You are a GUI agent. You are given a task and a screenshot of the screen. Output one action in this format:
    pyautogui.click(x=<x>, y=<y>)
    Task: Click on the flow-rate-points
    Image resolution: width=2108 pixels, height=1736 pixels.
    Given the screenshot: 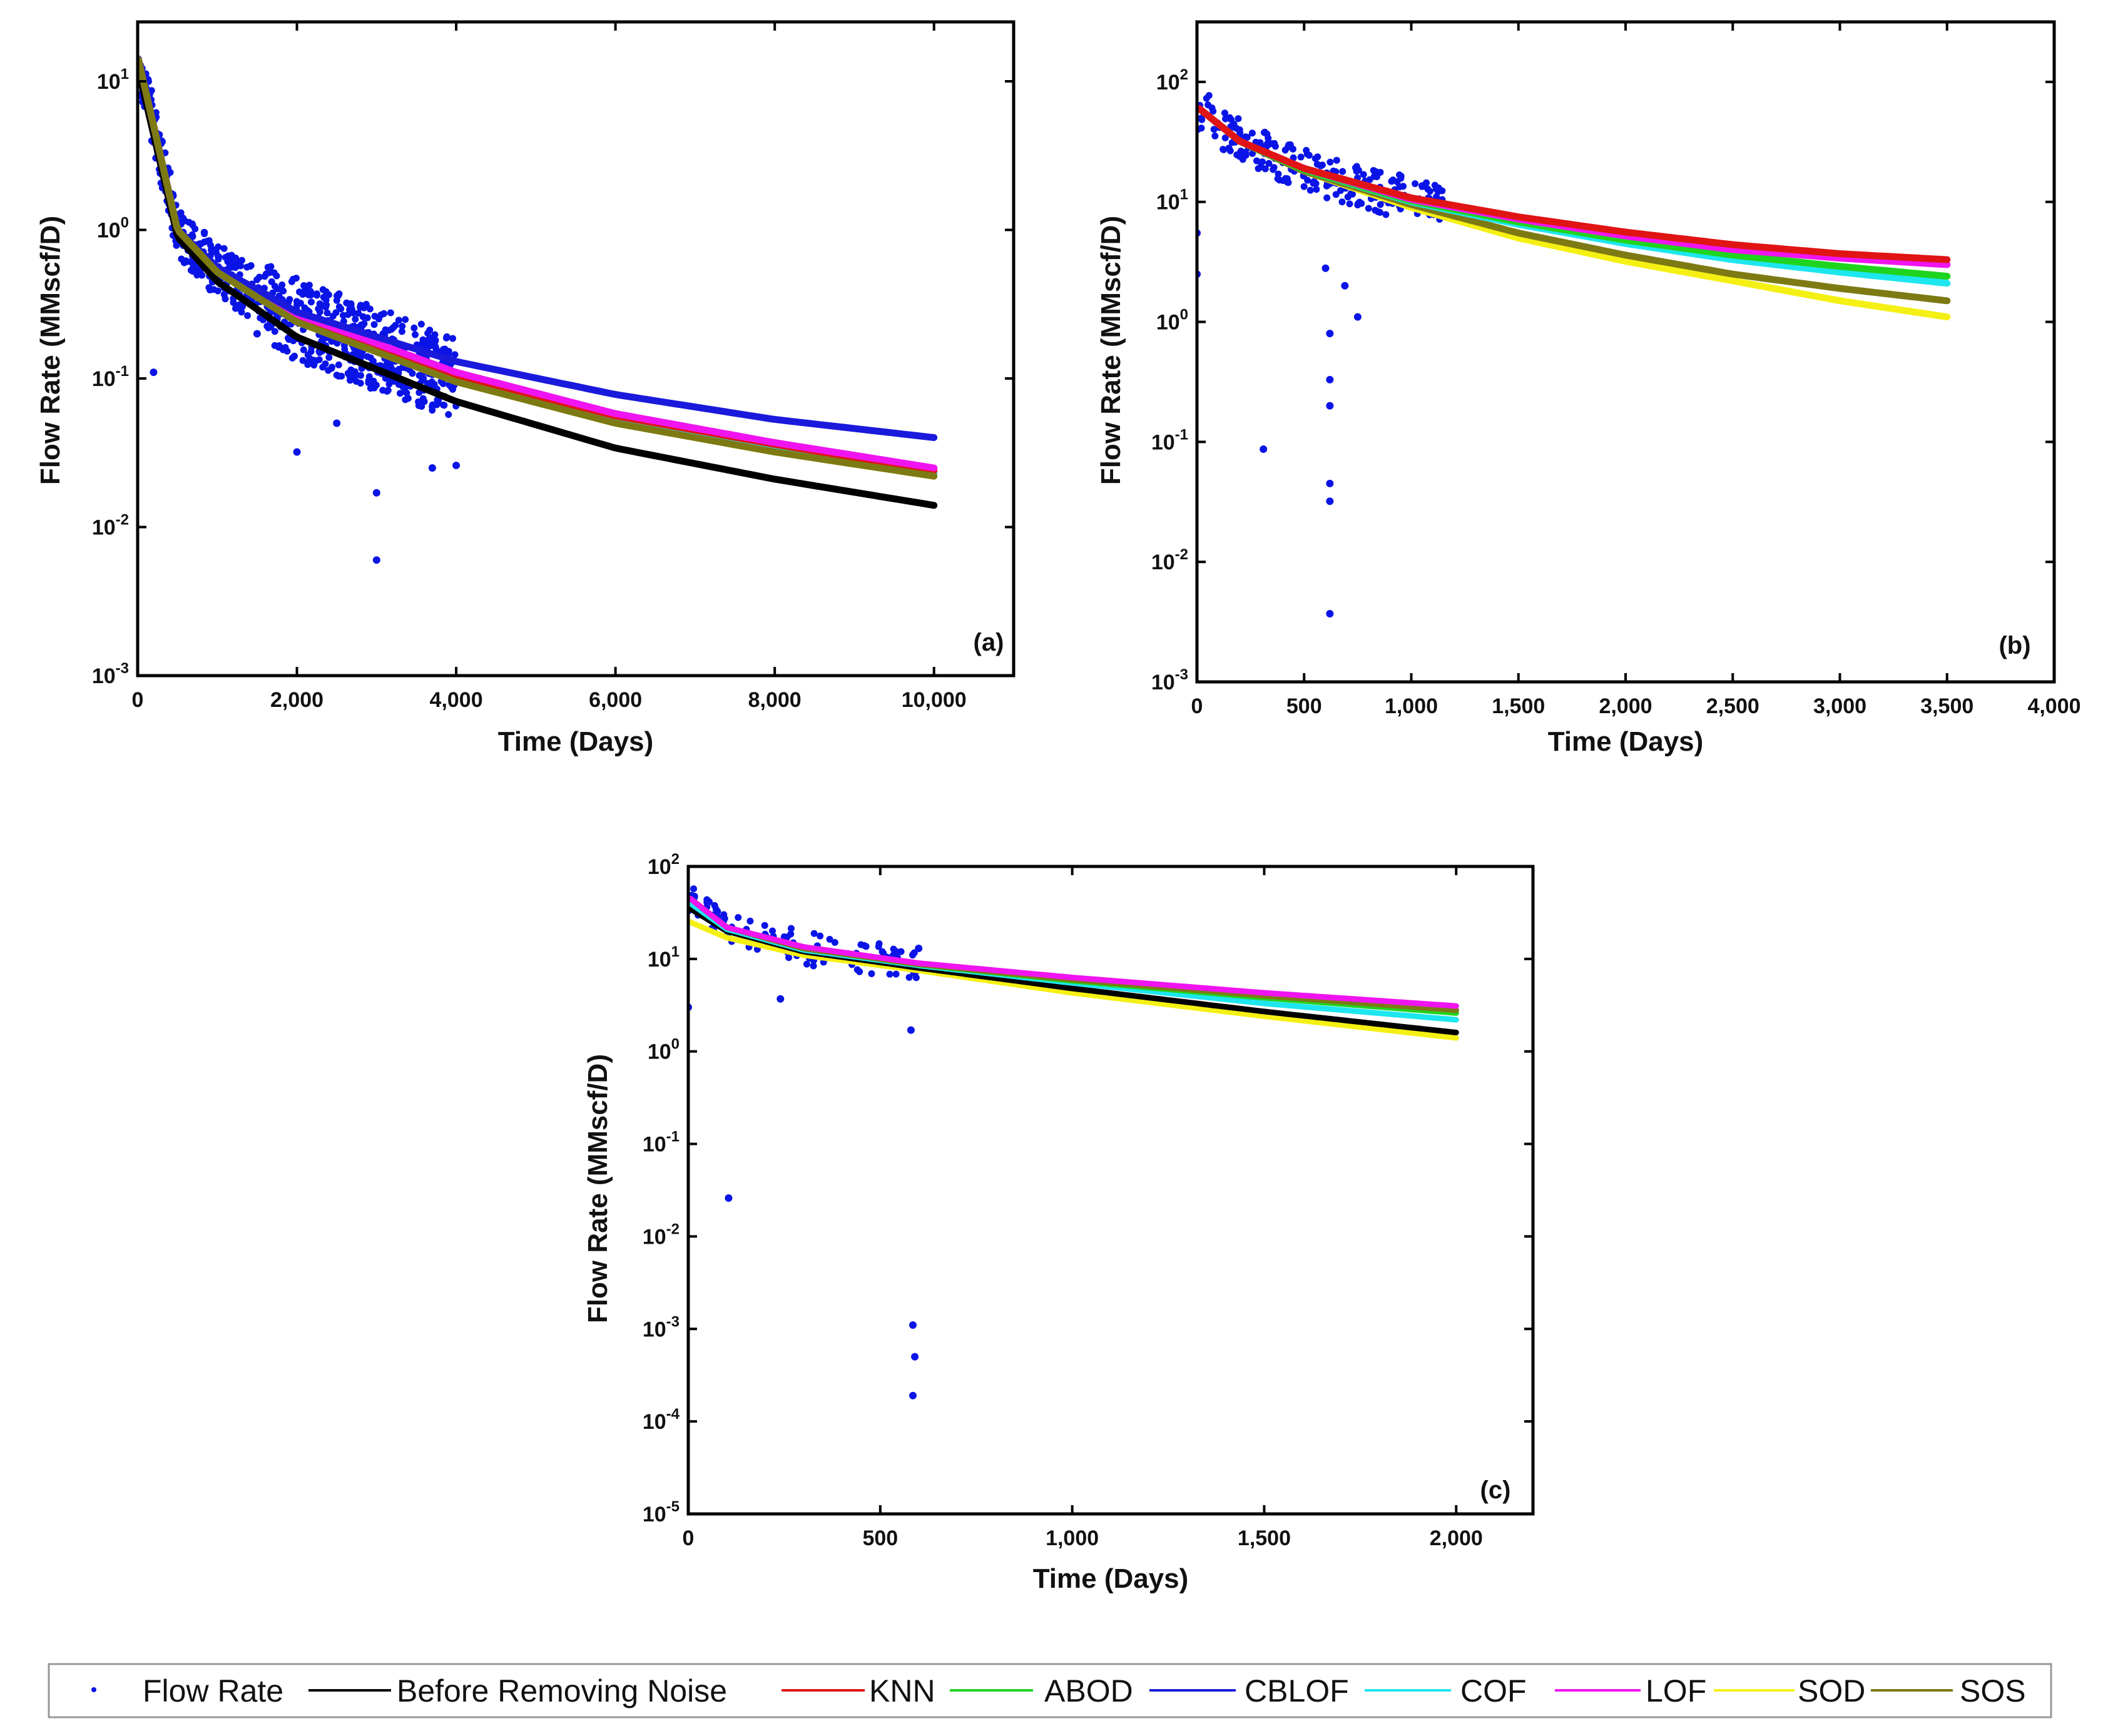 What is the action you would take?
    pyautogui.click(x=805, y=1142)
    